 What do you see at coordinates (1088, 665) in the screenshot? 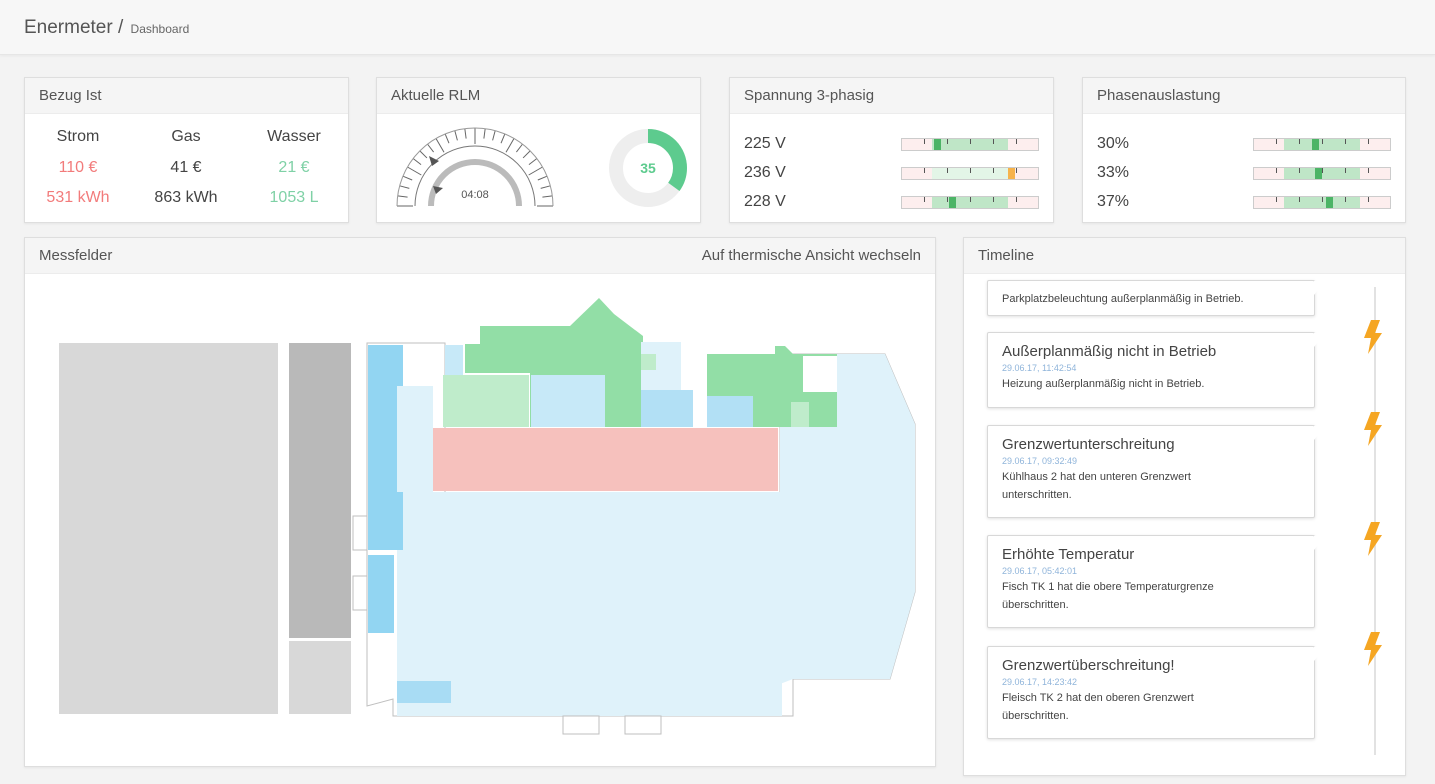
I see `timeline-item-title: Grenzwertüberschreitung!` at bounding box center [1088, 665].